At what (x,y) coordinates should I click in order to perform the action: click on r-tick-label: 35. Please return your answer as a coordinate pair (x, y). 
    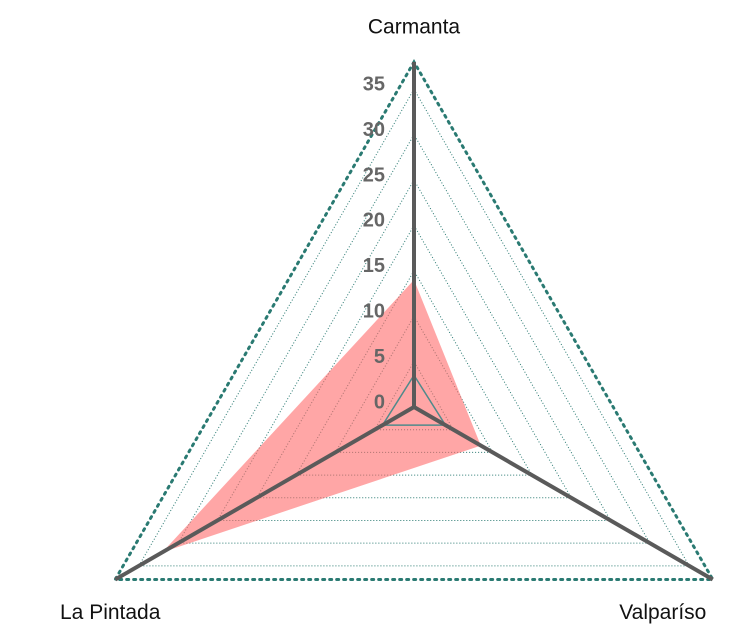
    Looking at the image, I should click on (374, 85).